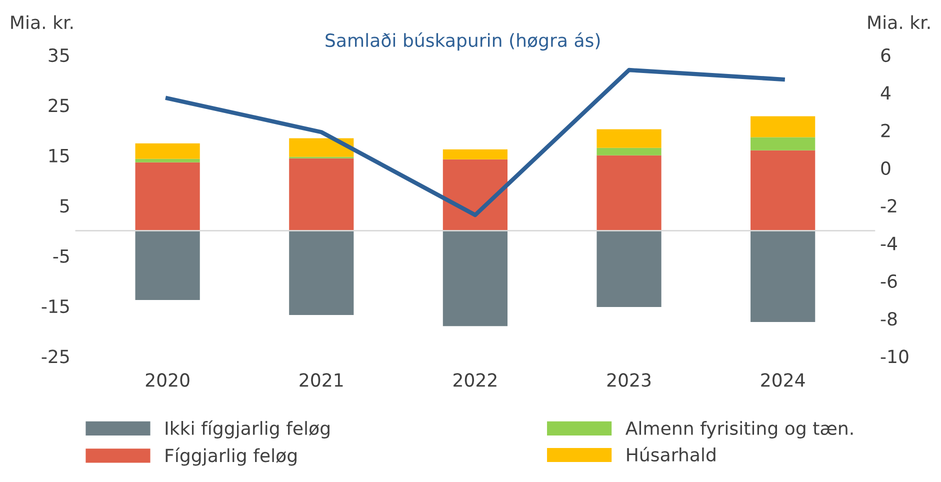  Describe the element at coordinates (463, 41) in the screenshot. I see `series-label: Samlaði búskapurin (høgra ás)` at that location.